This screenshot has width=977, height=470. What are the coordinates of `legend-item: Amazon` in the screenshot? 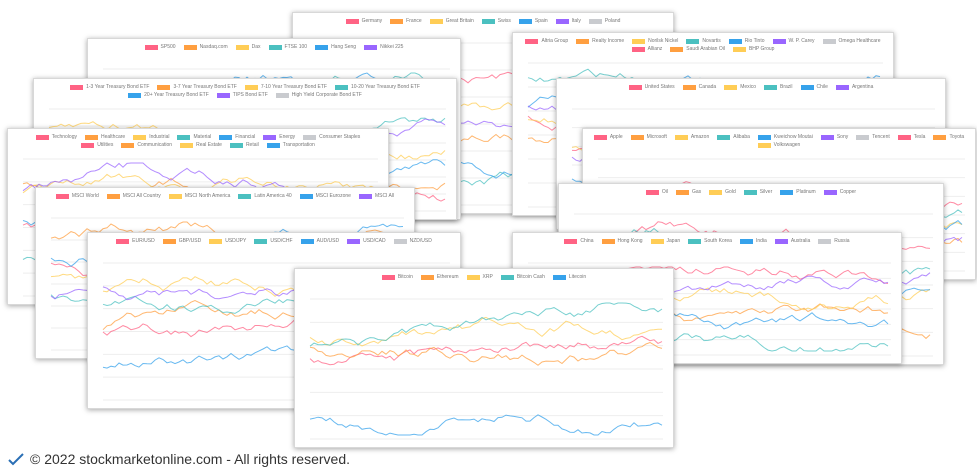 It's located at (691, 137).